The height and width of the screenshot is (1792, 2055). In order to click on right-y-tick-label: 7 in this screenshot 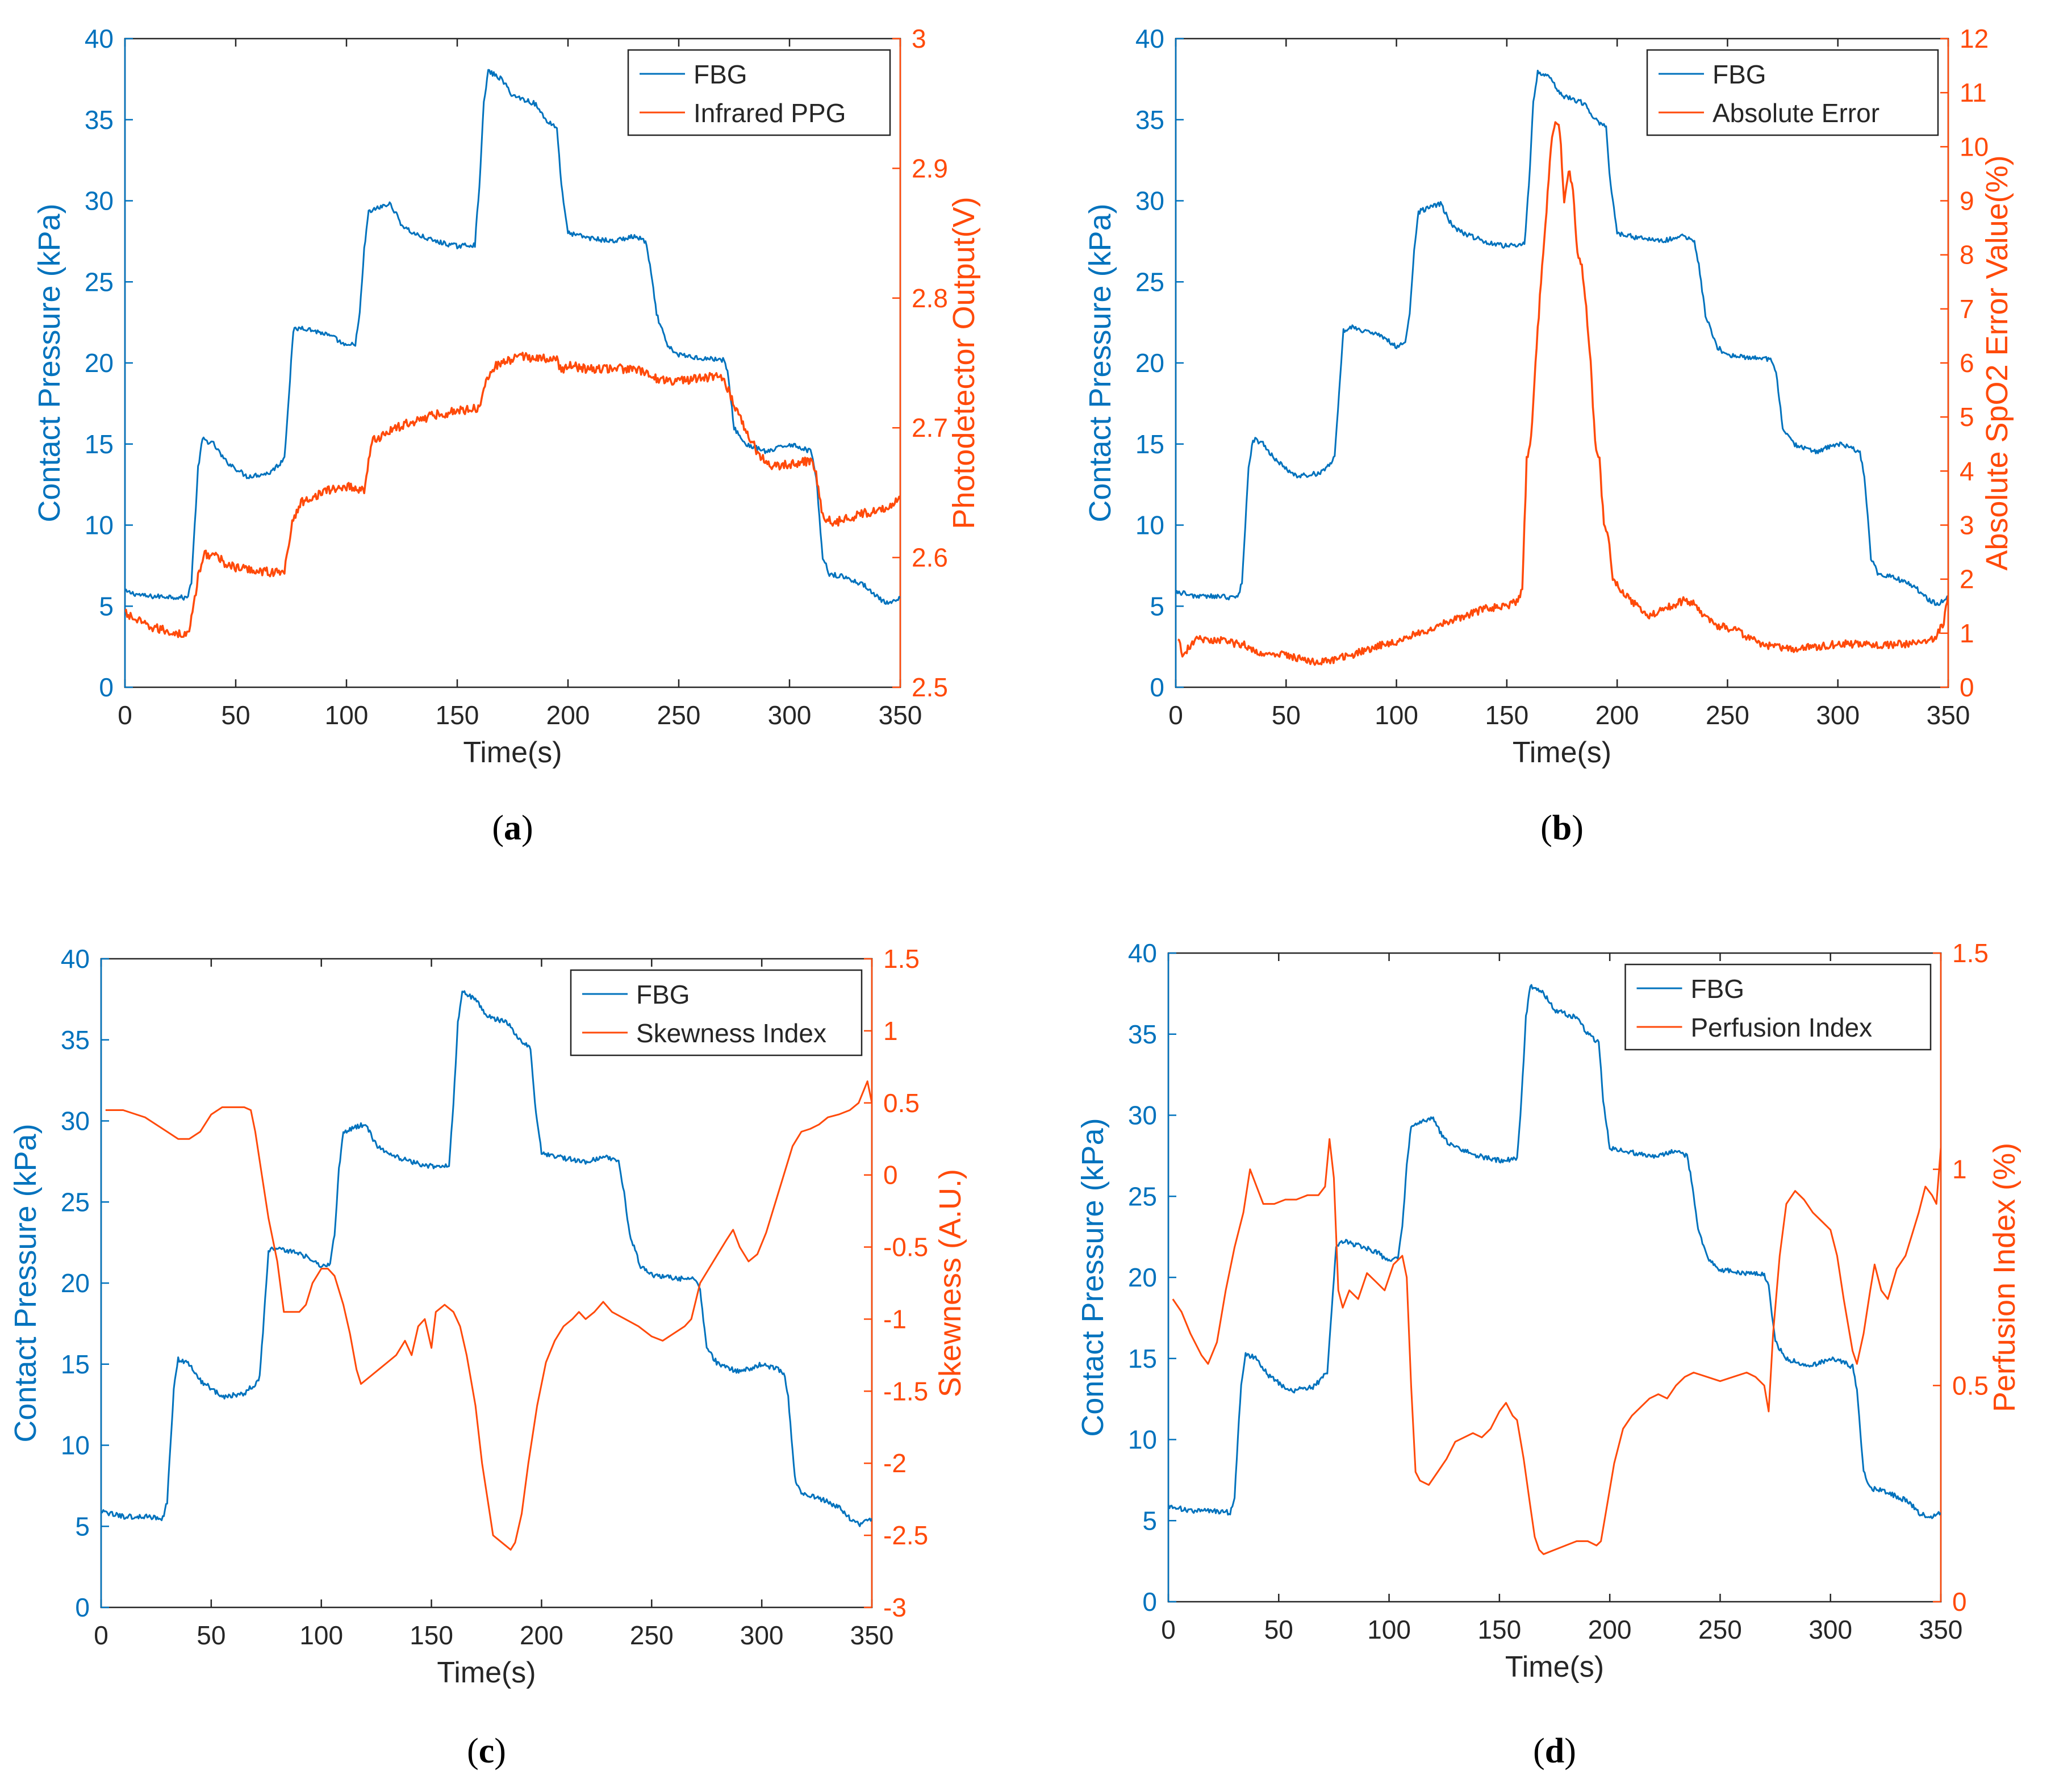, I will do `click(1967, 309)`.